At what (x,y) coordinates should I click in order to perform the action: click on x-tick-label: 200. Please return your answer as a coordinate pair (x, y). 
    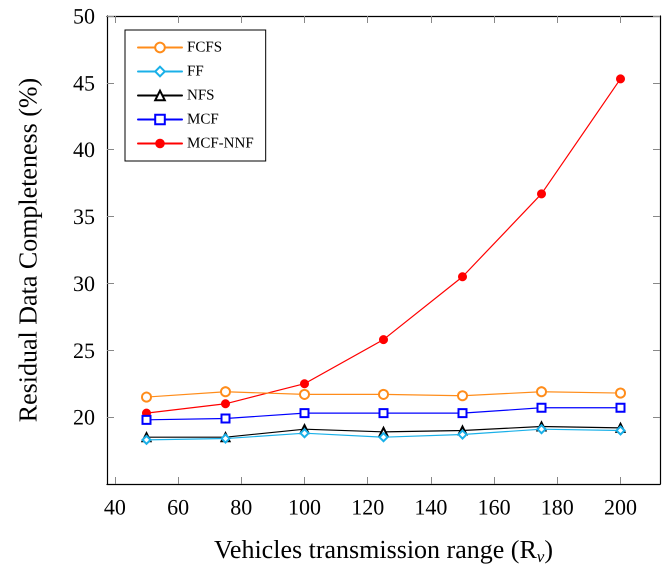
    Looking at the image, I should click on (620, 507).